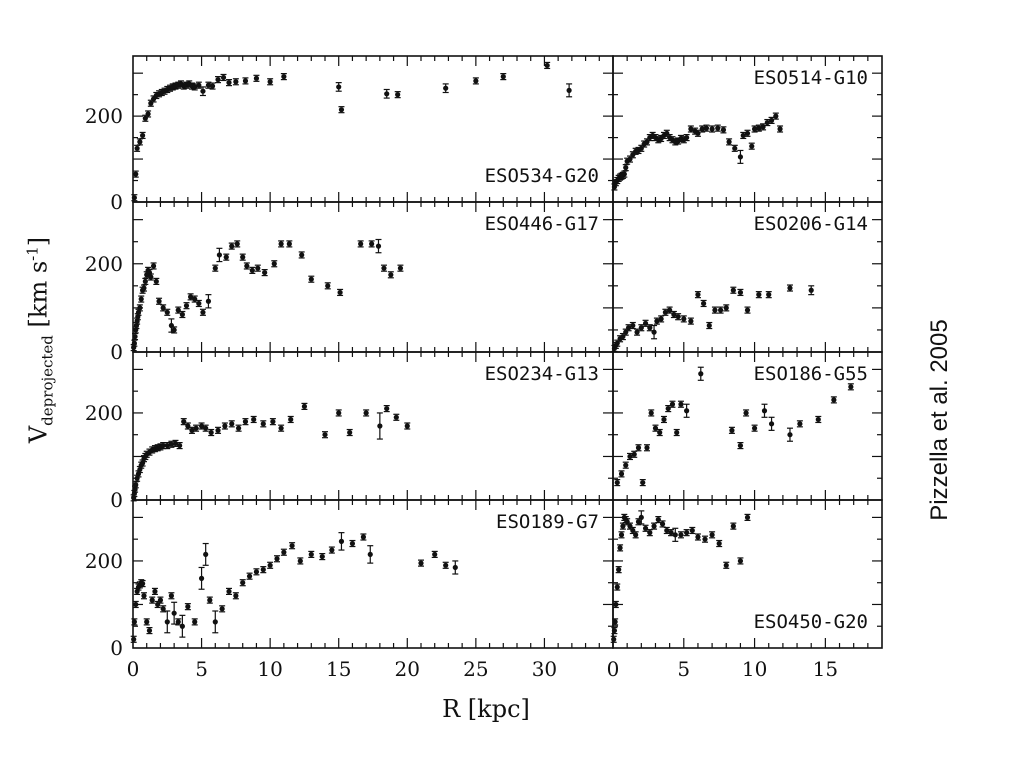  I want to click on panel-title: ESO234-G13, so click(542, 374).